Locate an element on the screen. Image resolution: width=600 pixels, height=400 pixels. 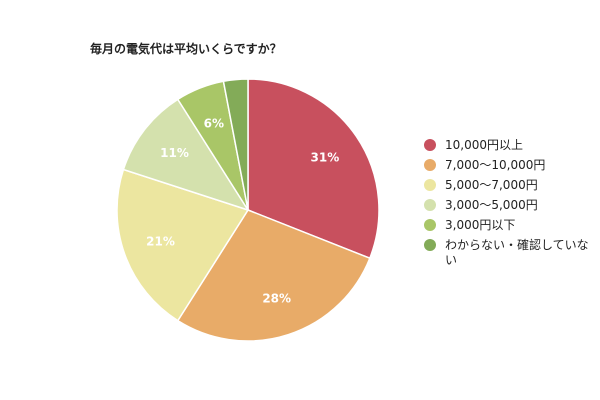
legend-item-4: 3,000円以下 is located at coordinates (512, 225).